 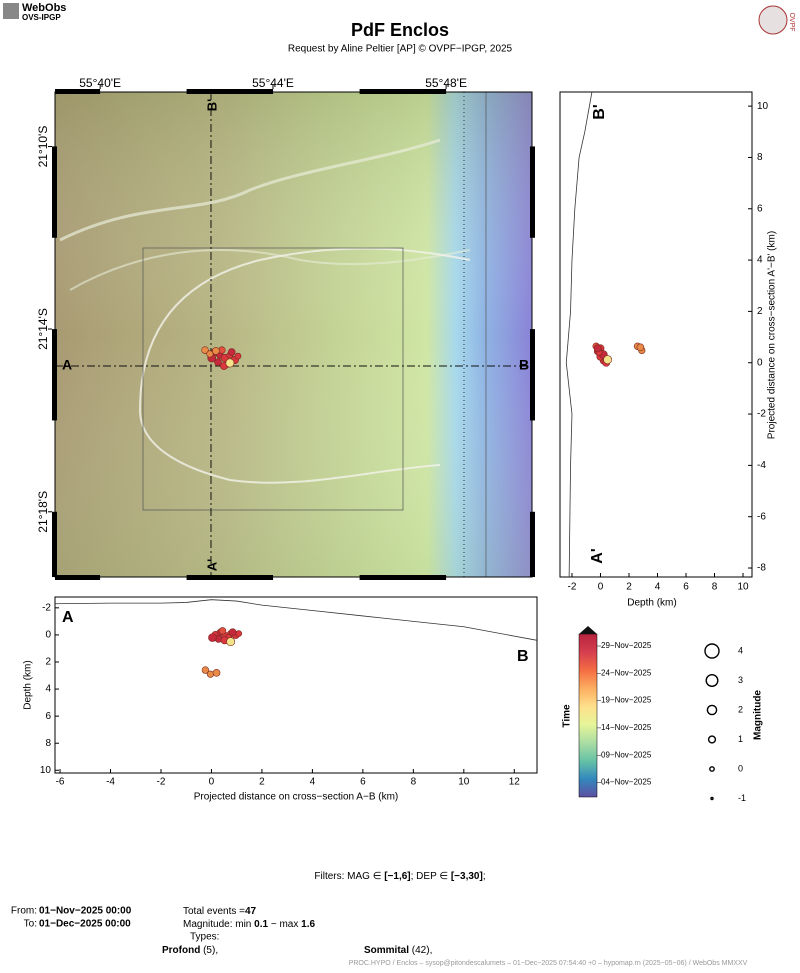 What do you see at coordinates (43, 512) in the screenshot?
I see `y-tick-label: 21°18'S` at bounding box center [43, 512].